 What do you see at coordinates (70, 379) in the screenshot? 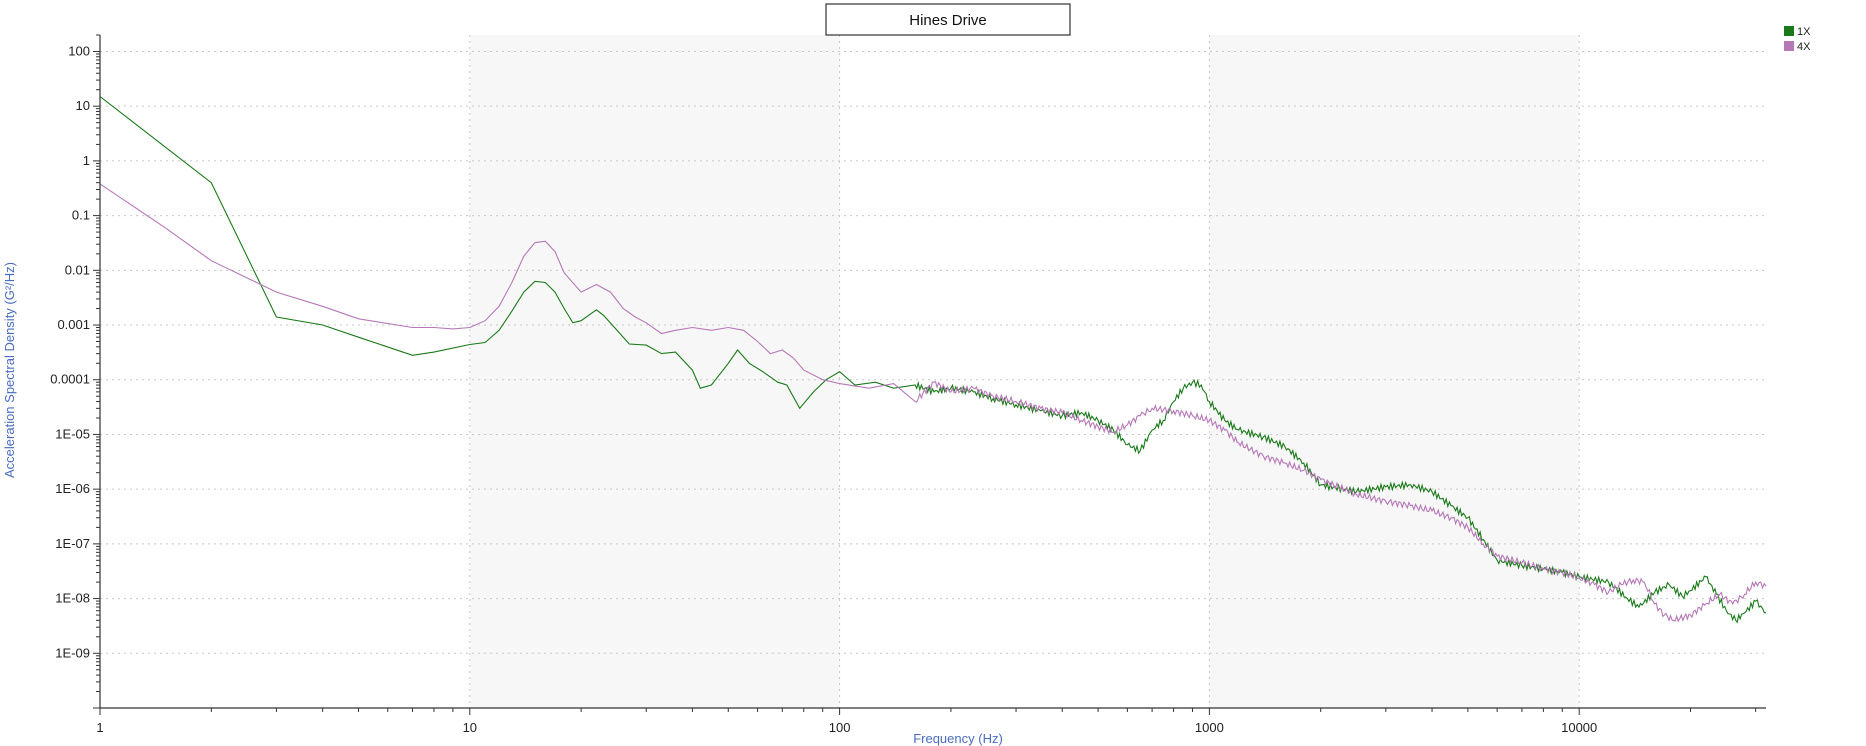
I see `y-tick-label: 0.0001` at bounding box center [70, 379].